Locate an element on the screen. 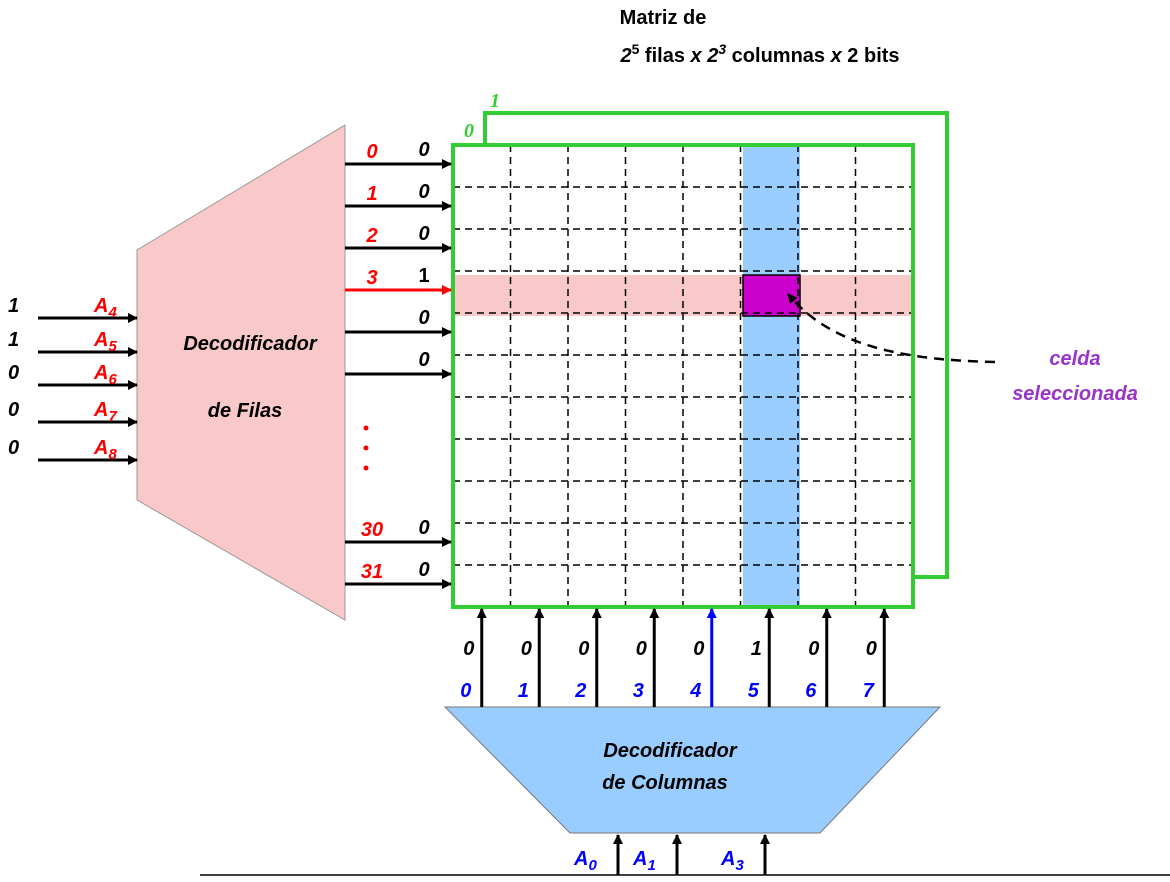 The image size is (1170, 882). address-sub: 0 is located at coordinates (592, 865).